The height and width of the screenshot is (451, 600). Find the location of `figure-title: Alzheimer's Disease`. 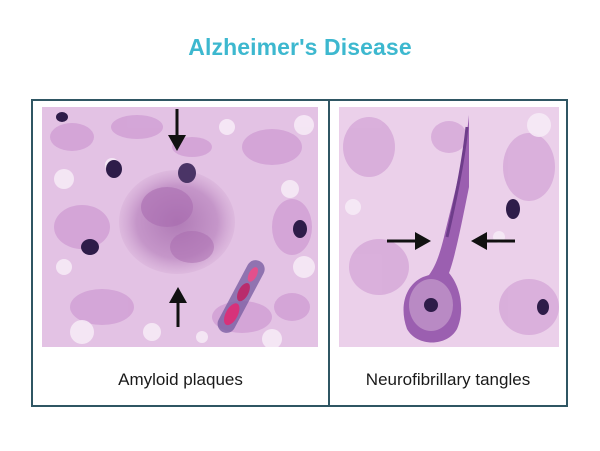

figure-title: Alzheimer's Disease is located at coordinates (300, 47).